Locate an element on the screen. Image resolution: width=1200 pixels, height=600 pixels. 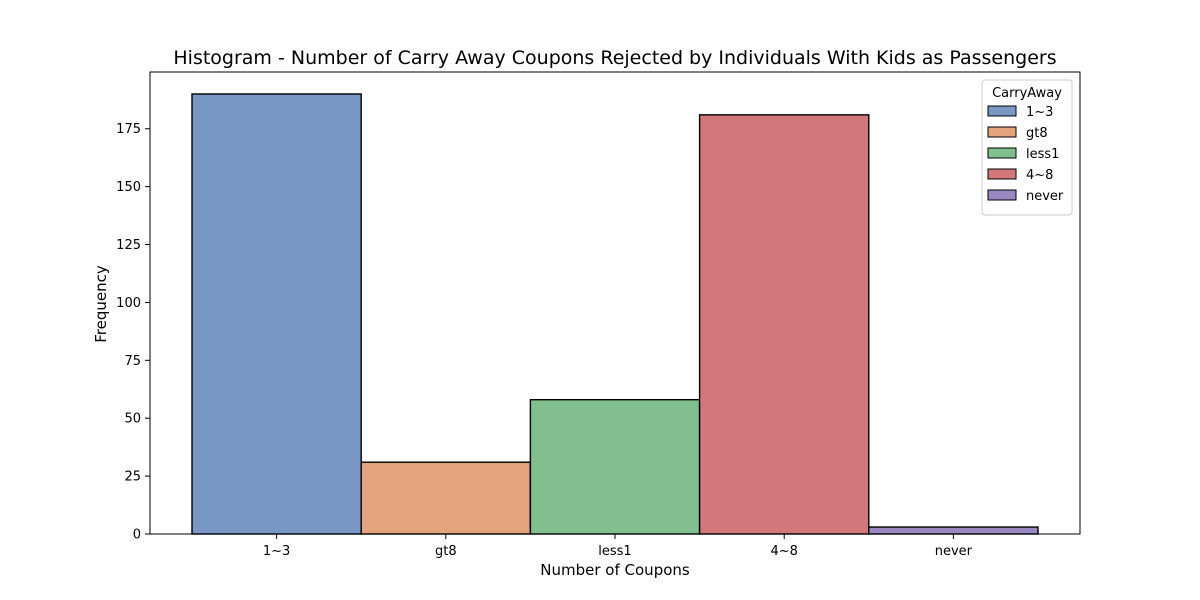
x-axis-label: Number of Coupons is located at coordinates (615, 570).